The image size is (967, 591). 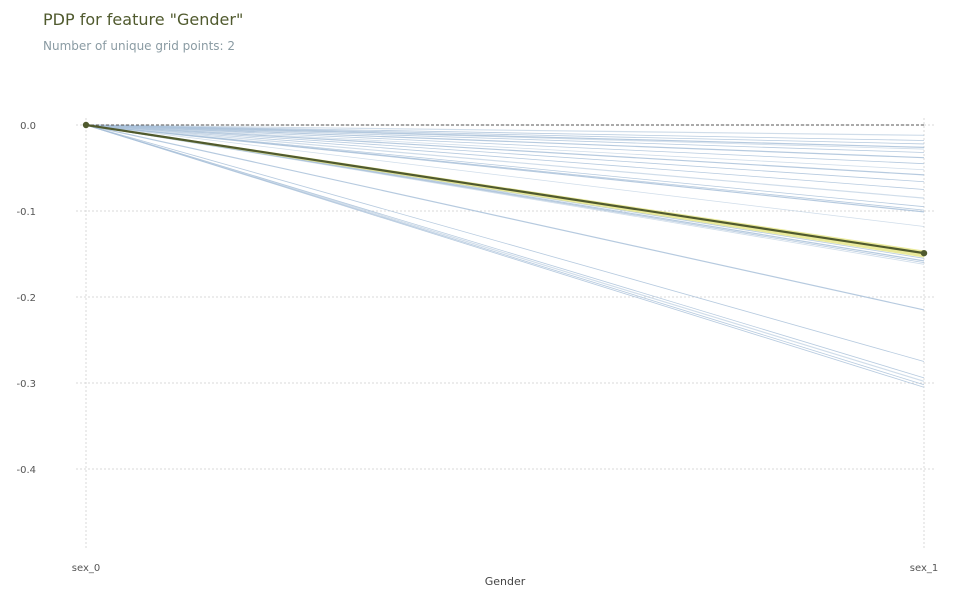 I want to click on x-tick-labels: sex_0 sex_1, so click(x=505, y=568).